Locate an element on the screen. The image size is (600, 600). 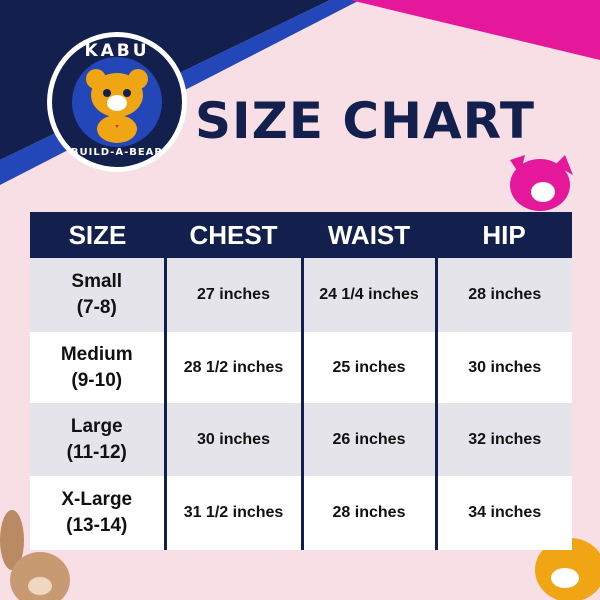
hip-cell: 34 inches is located at coordinates (503, 513).